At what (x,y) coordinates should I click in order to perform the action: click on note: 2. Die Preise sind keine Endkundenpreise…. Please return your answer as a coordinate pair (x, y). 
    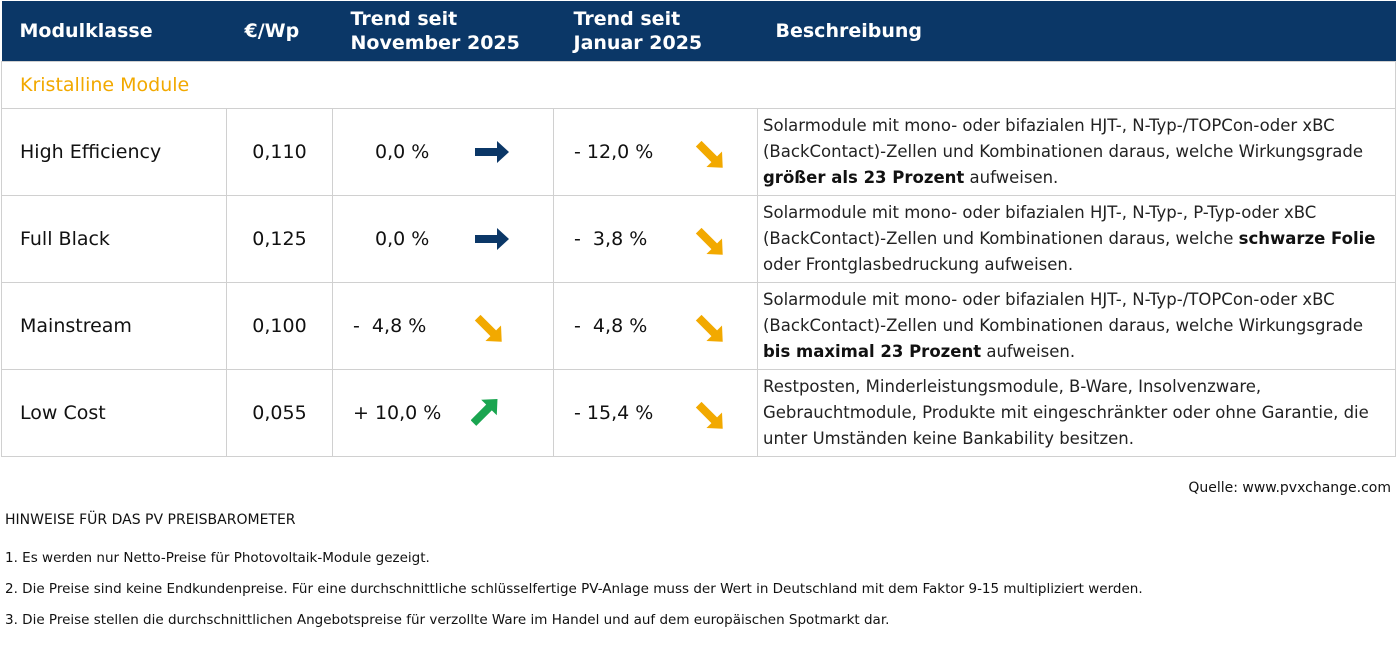
    Looking at the image, I should click on (574, 589).